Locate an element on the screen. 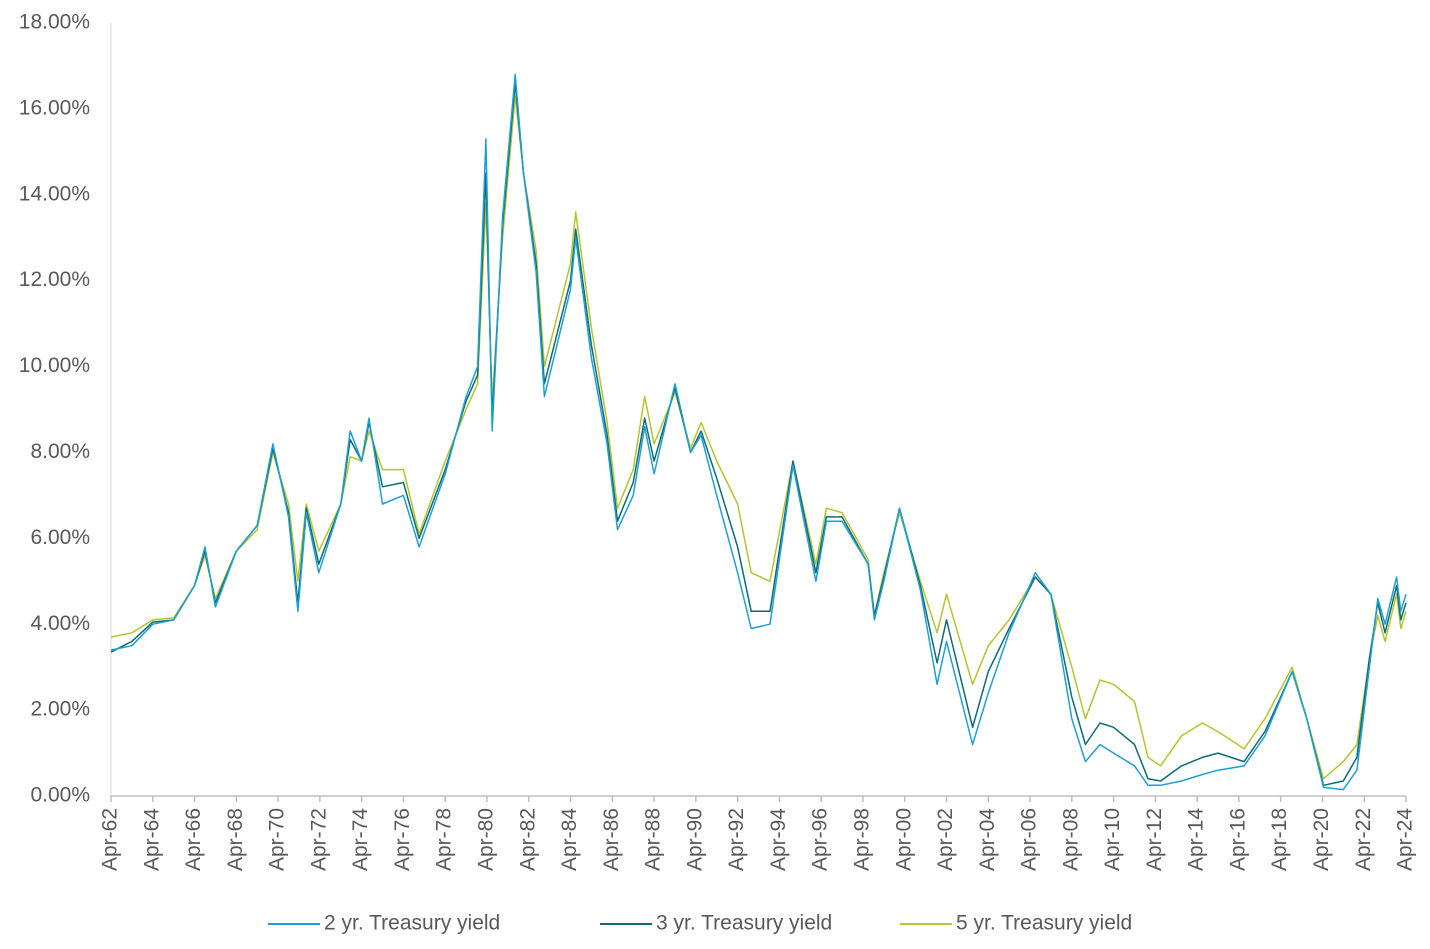  x-tick-label: Apr-78 is located at coordinates (444, 839).